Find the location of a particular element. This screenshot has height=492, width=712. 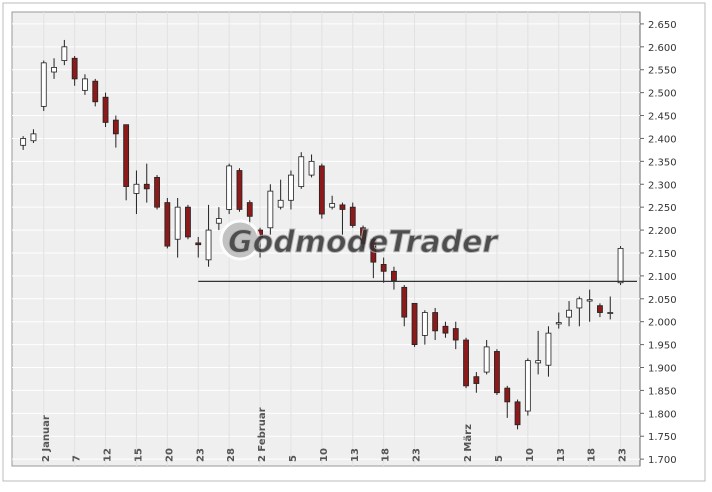

x-tick-label: 12 is located at coordinates (108, 455).